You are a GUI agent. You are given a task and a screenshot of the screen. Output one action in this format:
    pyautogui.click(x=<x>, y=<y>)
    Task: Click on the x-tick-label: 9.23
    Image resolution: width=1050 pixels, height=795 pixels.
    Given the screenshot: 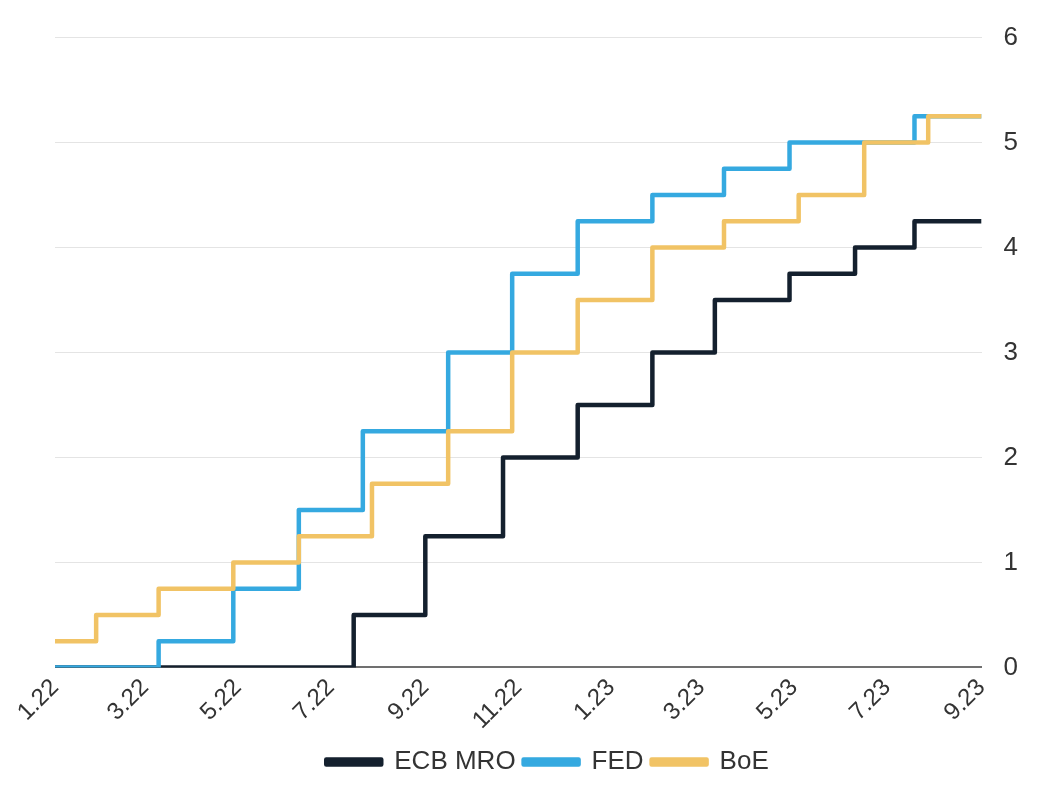 What is the action you would take?
    pyautogui.click(x=963, y=698)
    